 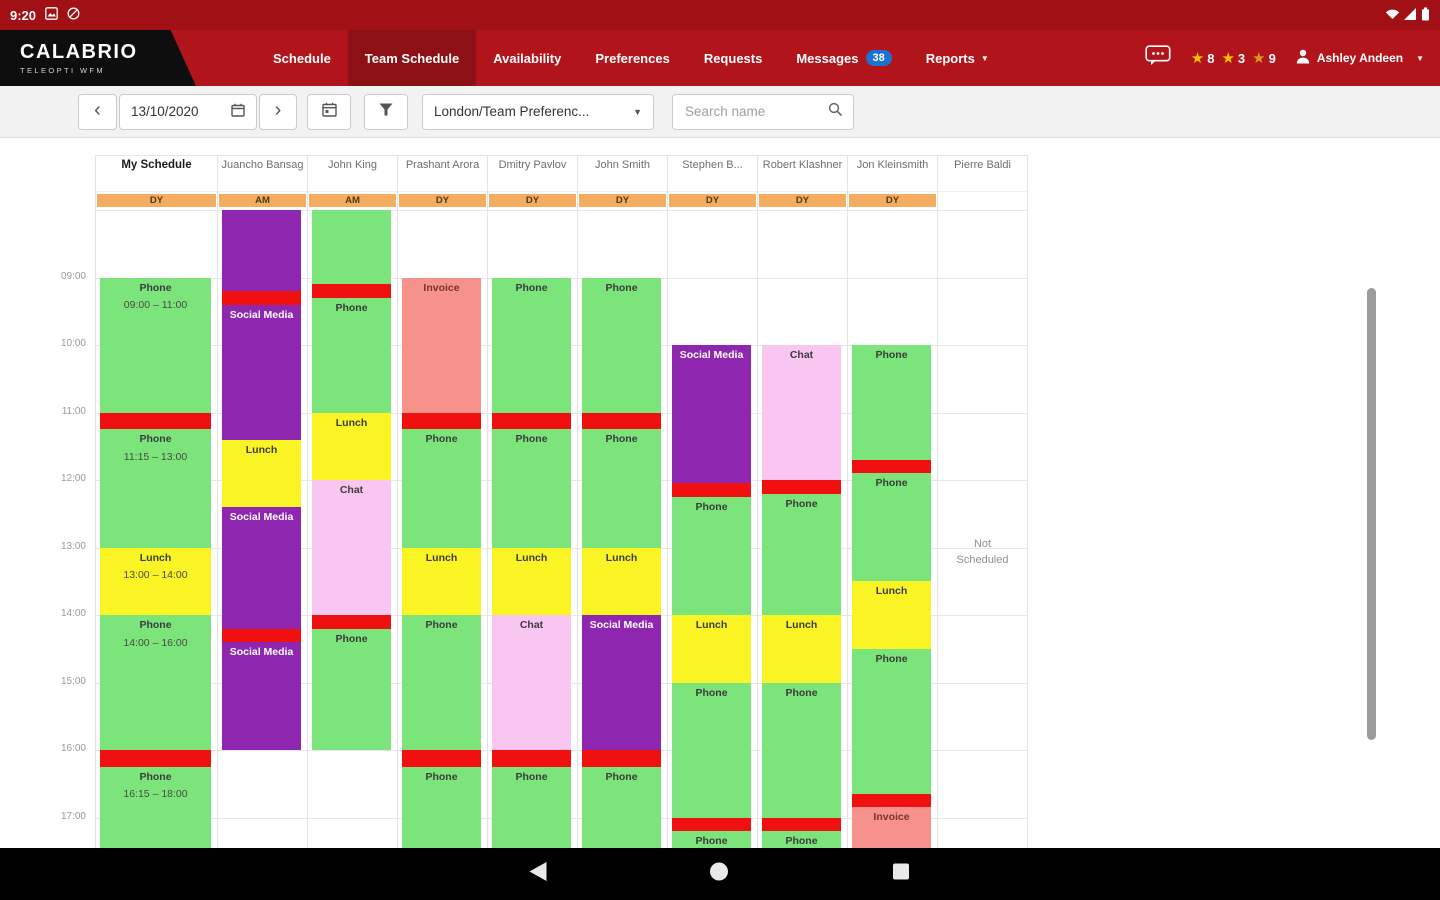 What do you see at coordinates (188, 111) in the screenshot?
I see `date-picker-button: 13/10/2020` at bounding box center [188, 111].